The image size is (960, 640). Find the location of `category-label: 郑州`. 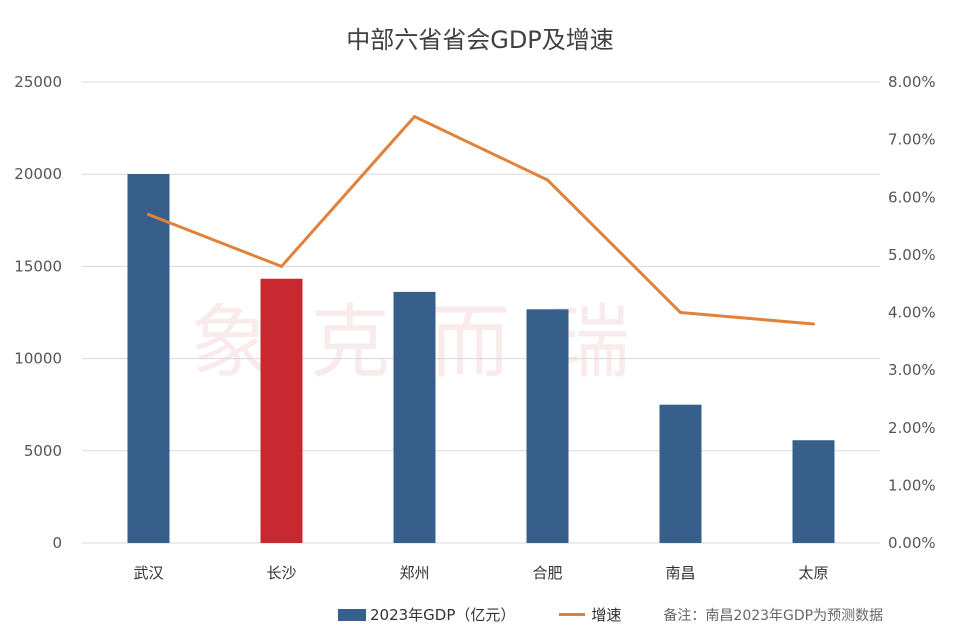

category-label: 郑州 is located at coordinates (414, 573).